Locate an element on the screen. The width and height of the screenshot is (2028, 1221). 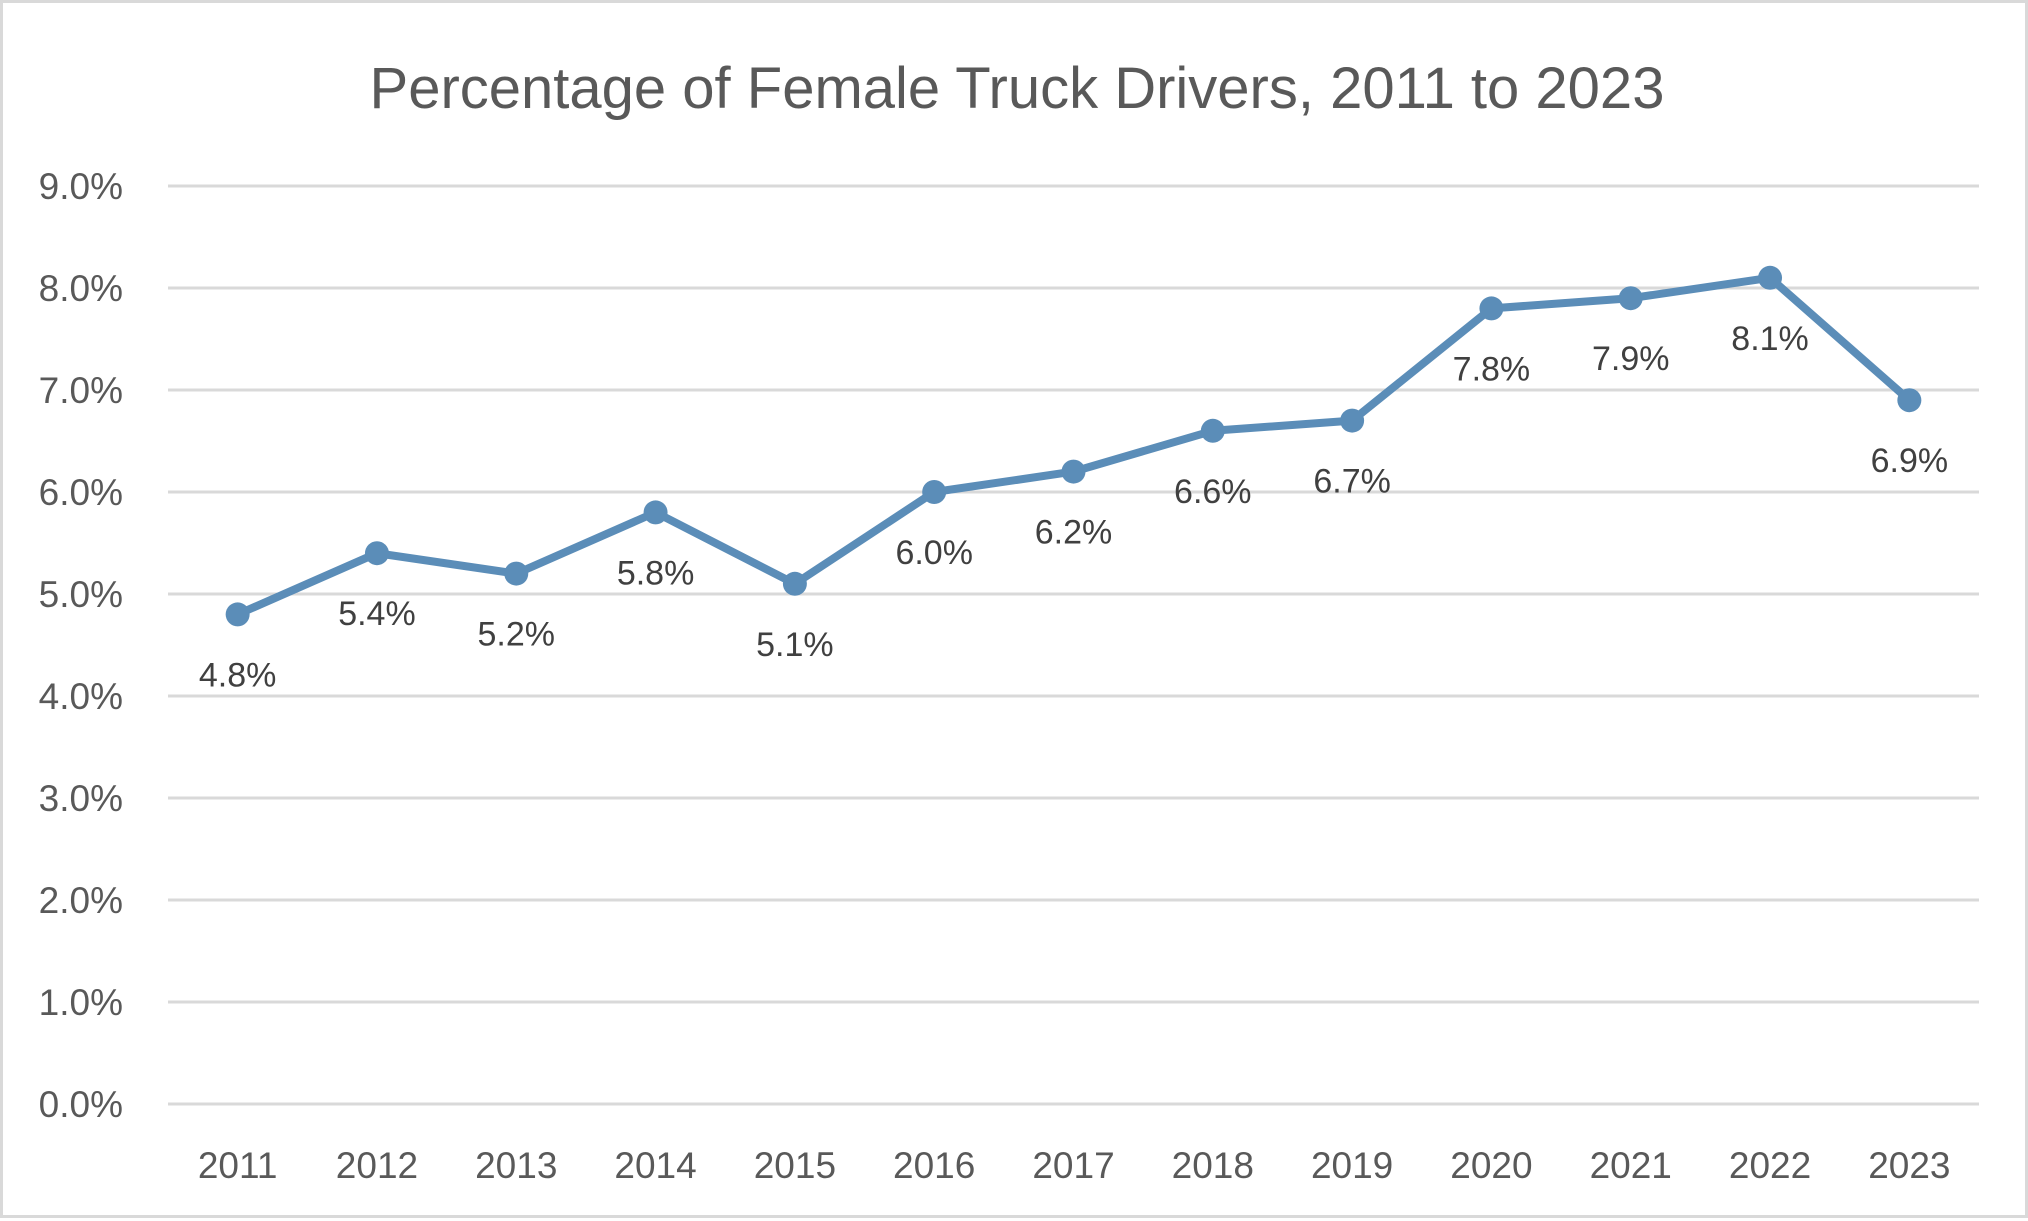
y-tick-label: 6.0% is located at coordinates (81, 492).